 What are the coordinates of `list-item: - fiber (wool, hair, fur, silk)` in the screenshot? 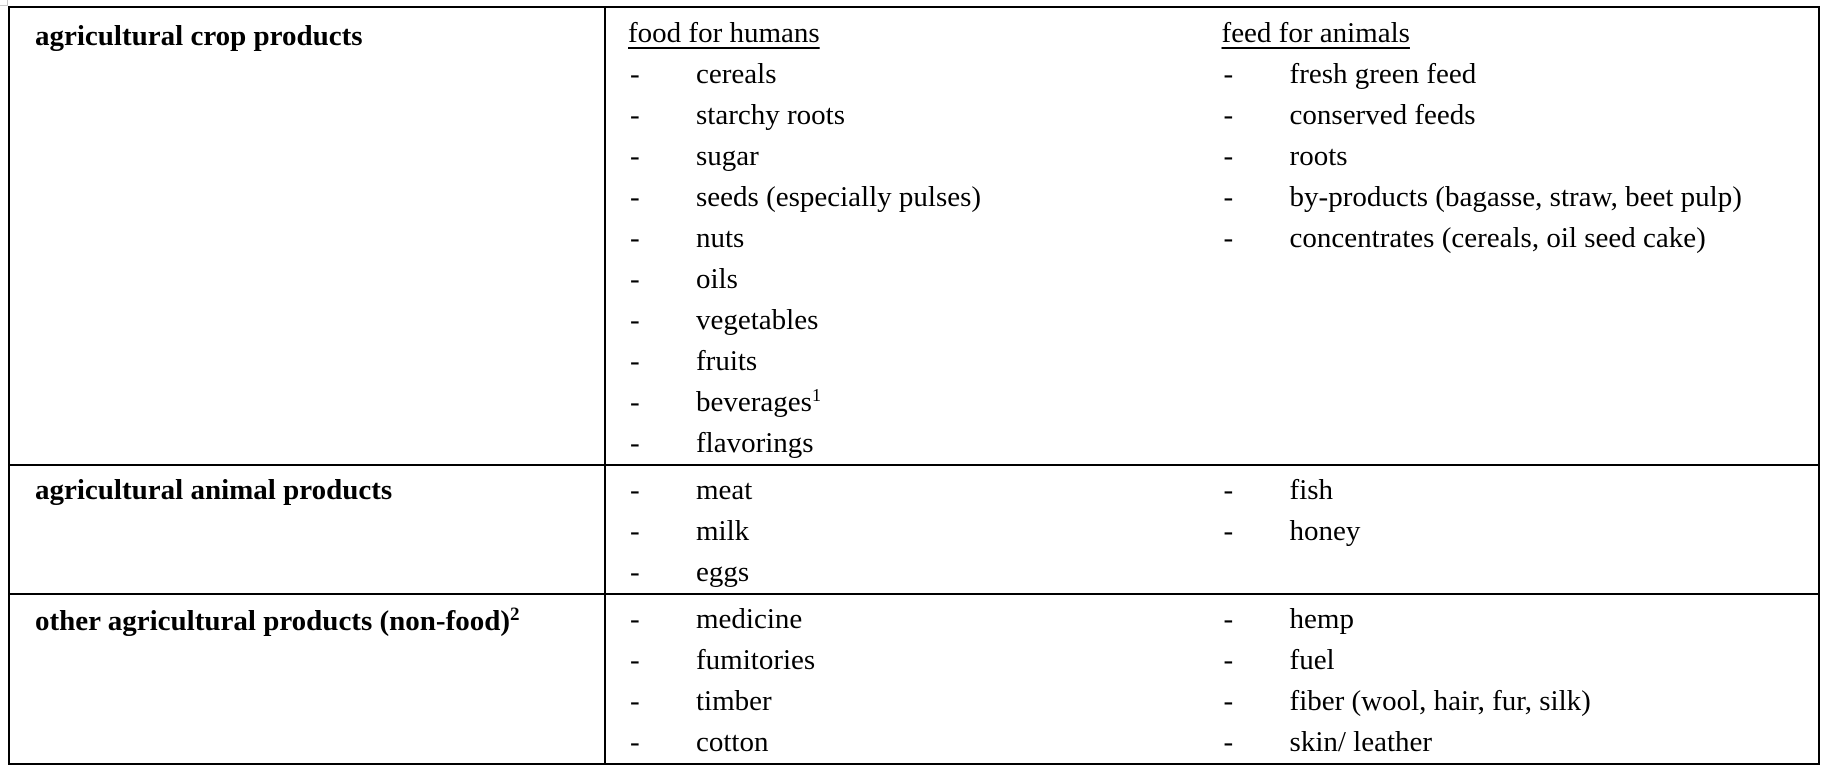 It's located at (1520, 701).